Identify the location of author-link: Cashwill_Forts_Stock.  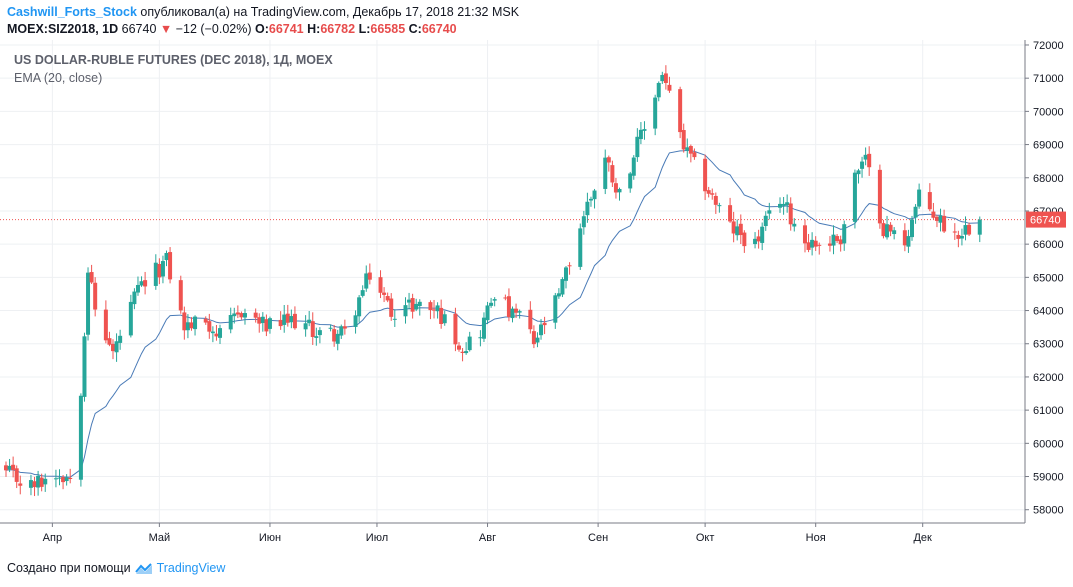
(72, 12).